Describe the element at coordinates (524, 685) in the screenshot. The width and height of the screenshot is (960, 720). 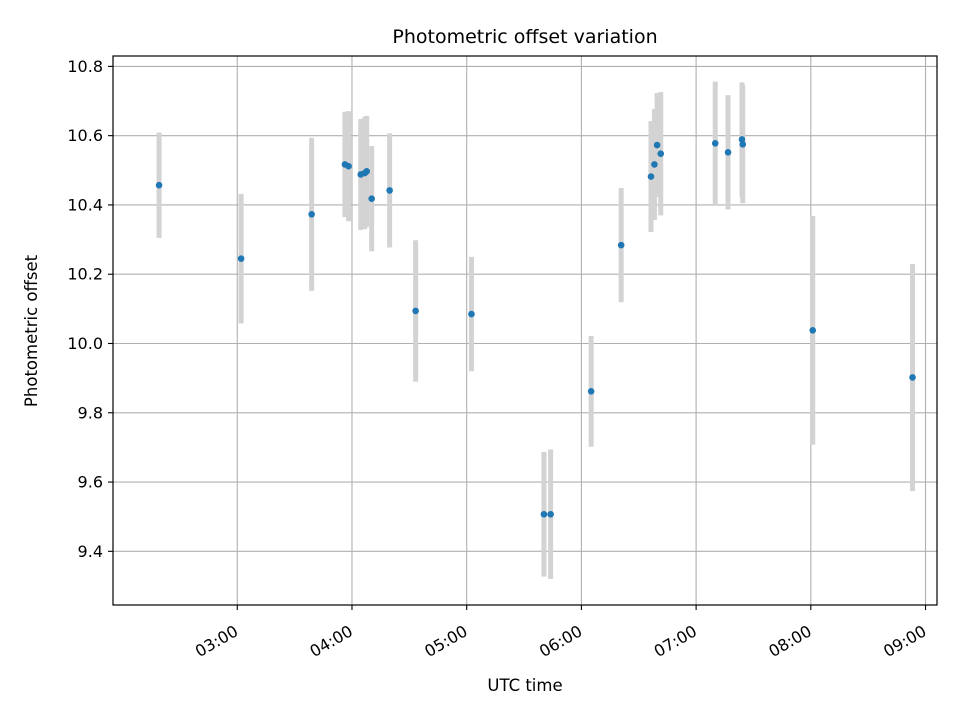
I see `x-axis-label: UTC time` at that location.